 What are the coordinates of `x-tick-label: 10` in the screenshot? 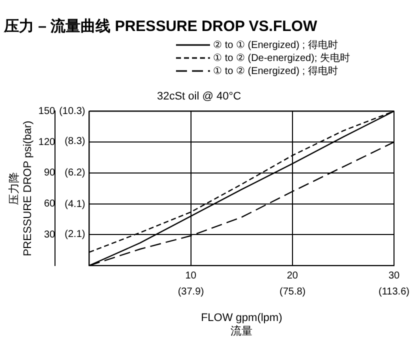 It's located at (191, 276).